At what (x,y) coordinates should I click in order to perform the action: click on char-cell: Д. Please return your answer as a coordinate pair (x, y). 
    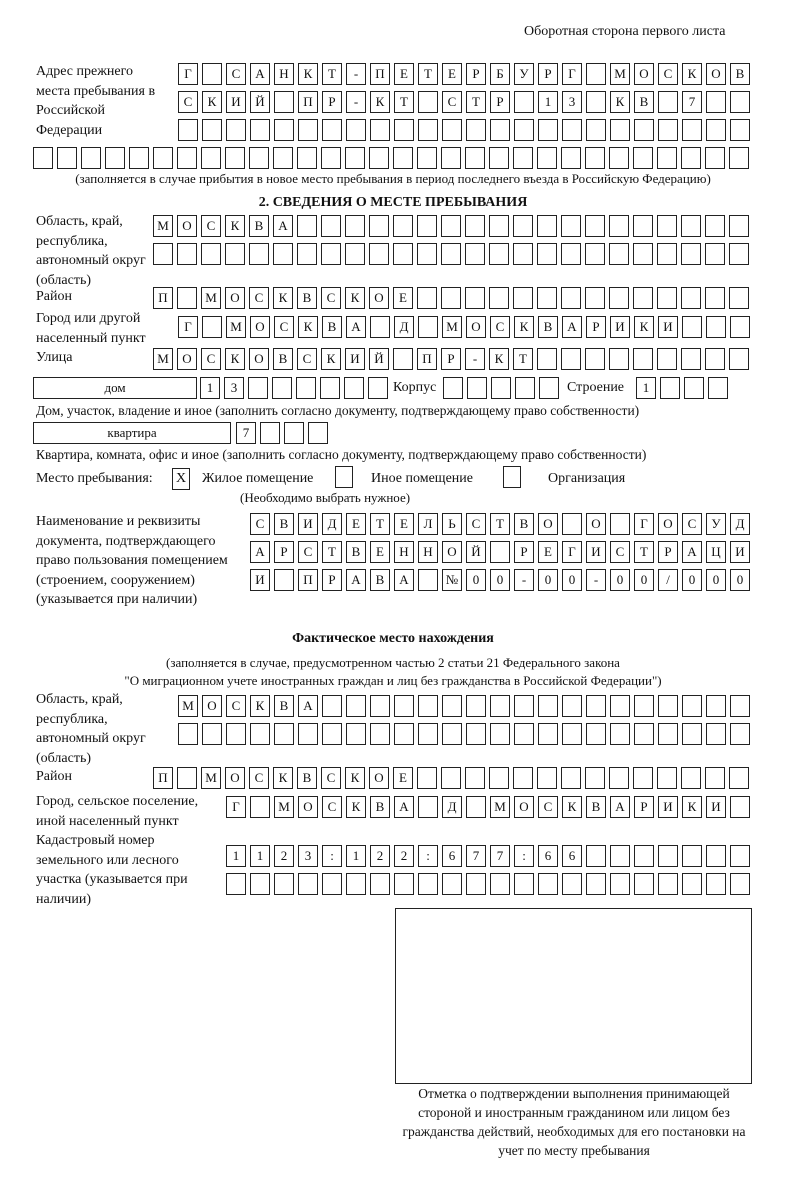
    Looking at the image, I should click on (452, 807).